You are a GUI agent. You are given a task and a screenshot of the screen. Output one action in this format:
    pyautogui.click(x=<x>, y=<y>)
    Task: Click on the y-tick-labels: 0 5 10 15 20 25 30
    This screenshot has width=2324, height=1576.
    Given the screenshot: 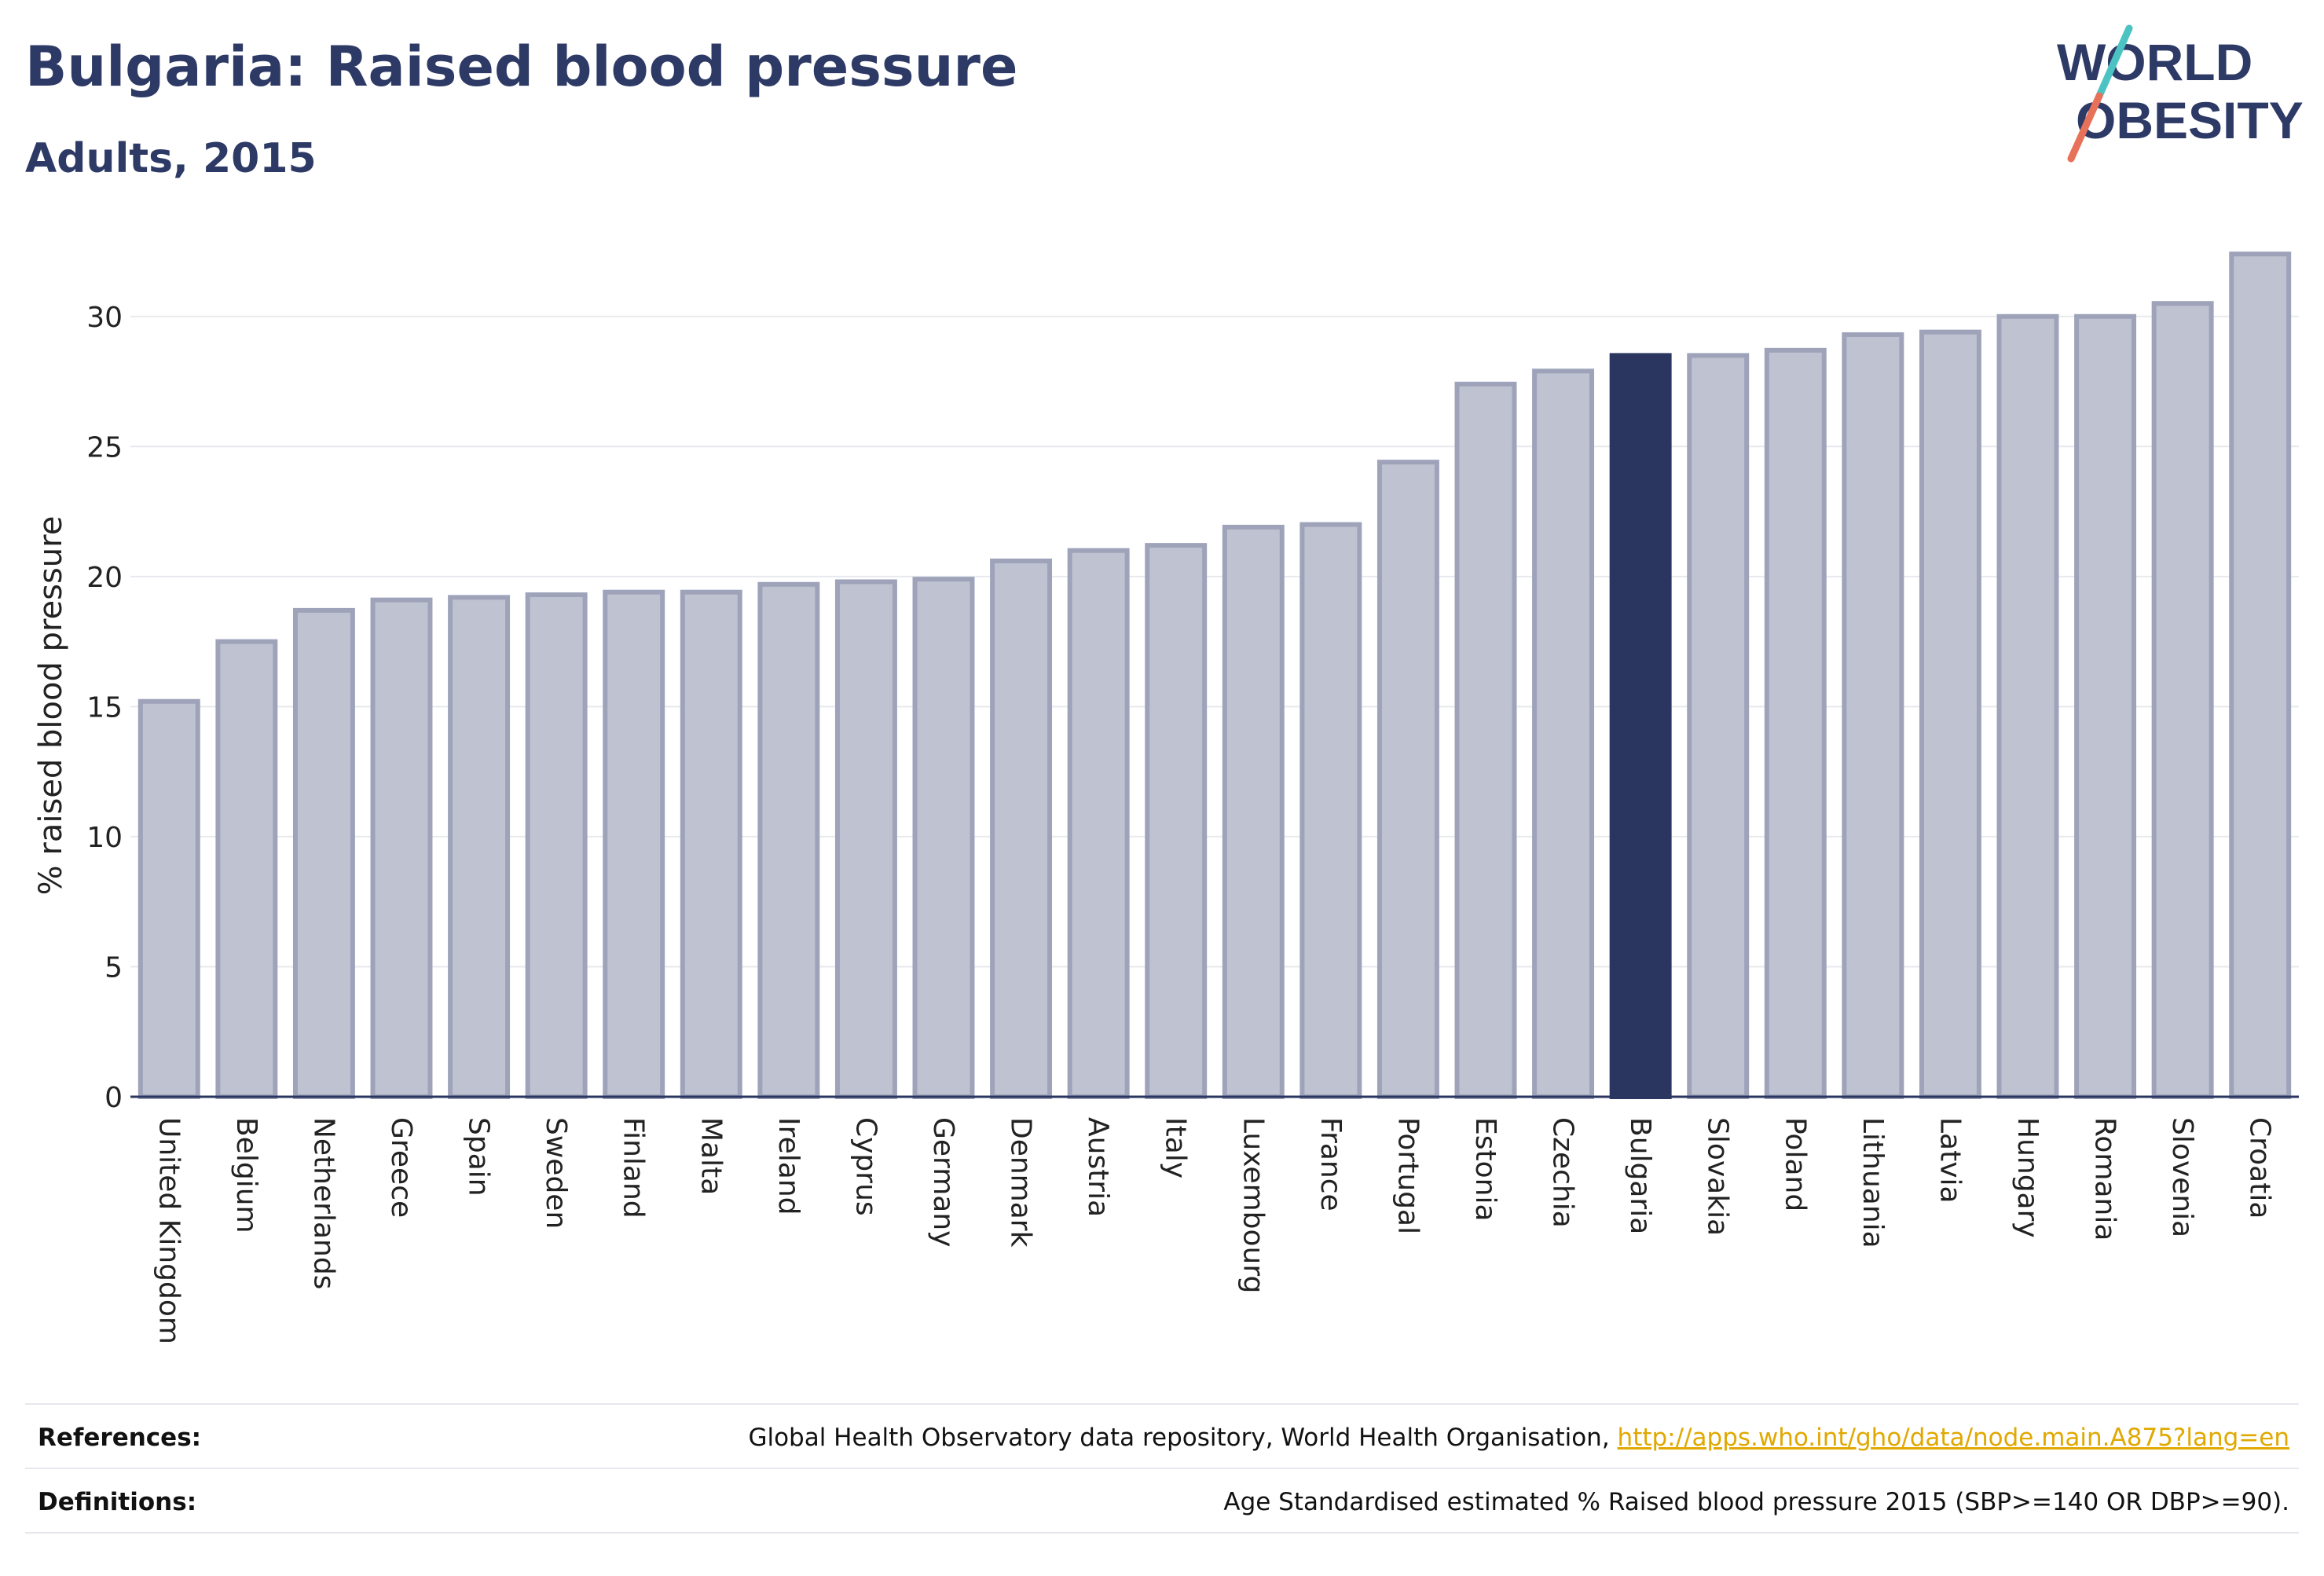 What is the action you would take?
    pyautogui.click(x=104, y=708)
    